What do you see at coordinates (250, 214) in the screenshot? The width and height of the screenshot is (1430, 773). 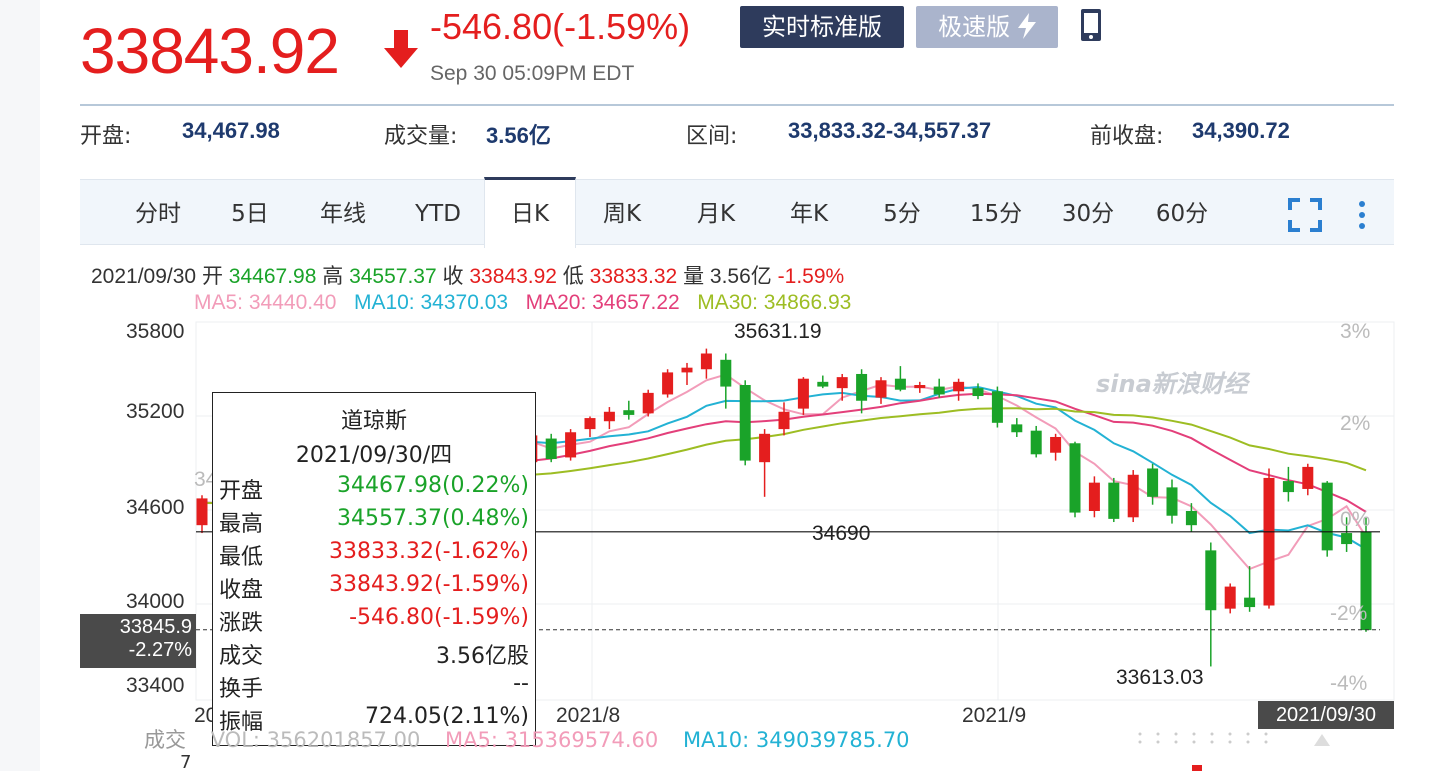 I see `tab-5day: 5日` at bounding box center [250, 214].